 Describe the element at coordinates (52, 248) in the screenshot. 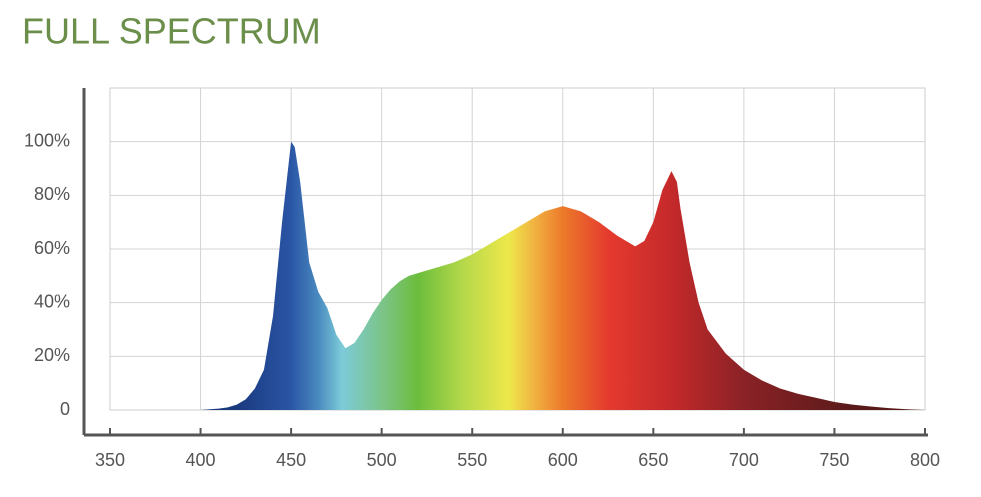

I see `y-tick-label: 60%` at that location.